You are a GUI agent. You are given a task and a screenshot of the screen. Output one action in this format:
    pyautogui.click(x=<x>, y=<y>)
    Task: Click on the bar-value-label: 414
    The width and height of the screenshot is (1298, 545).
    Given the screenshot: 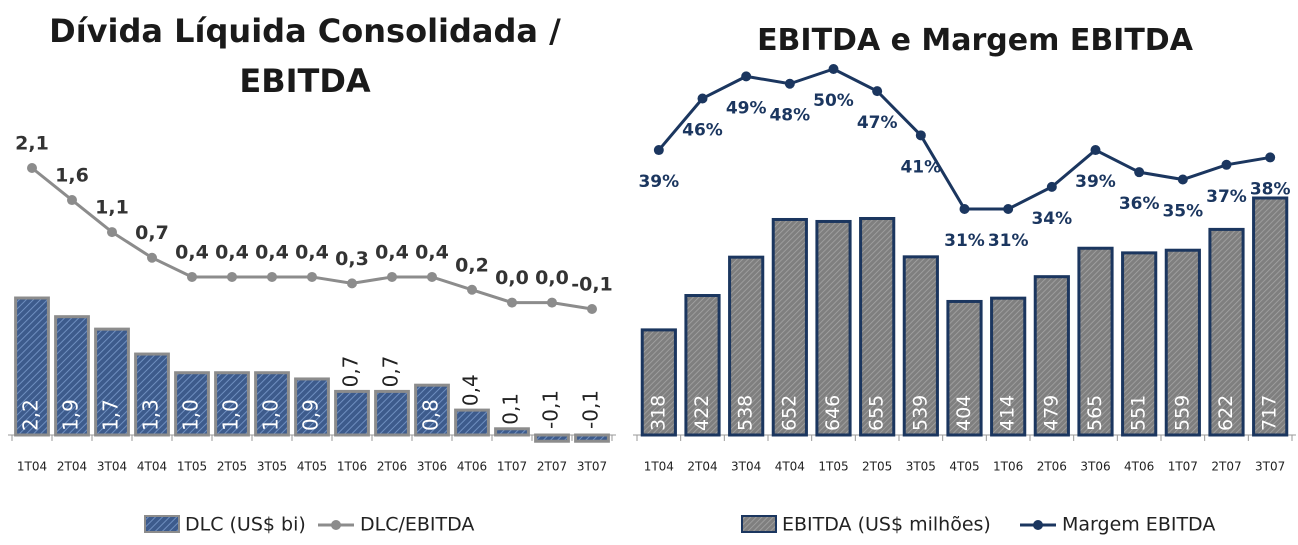 What is the action you would take?
    pyautogui.click(x=1008, y=413)
    